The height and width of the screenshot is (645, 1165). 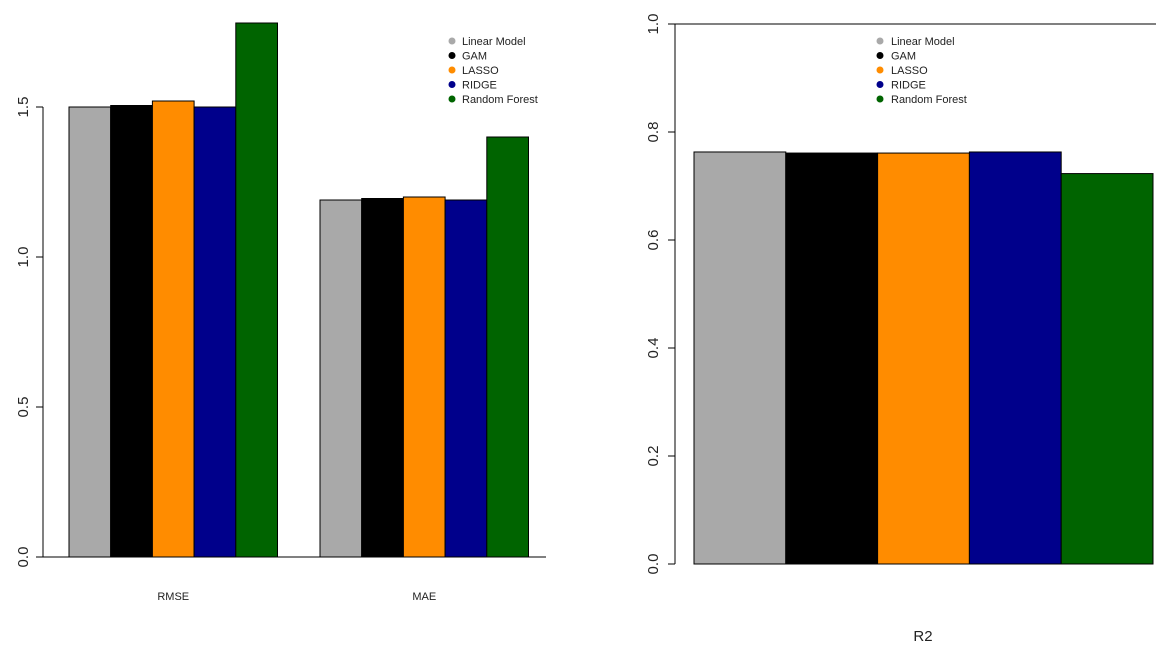 I want to click on bar-rmse-linear-model, so click(x=90, y=332).